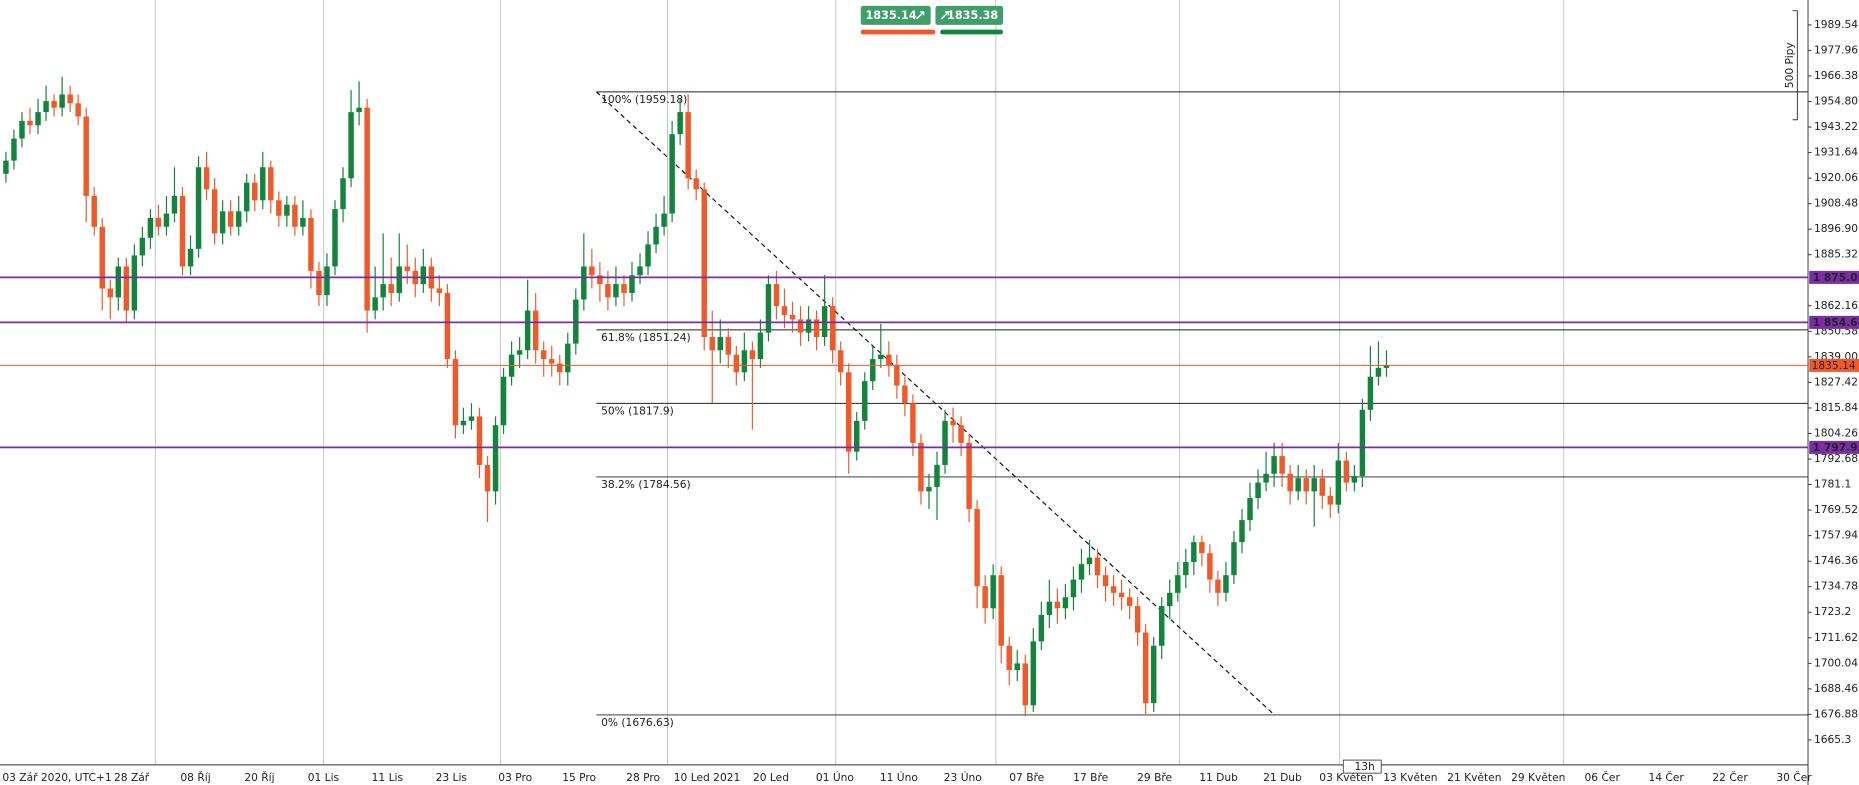  Describe the element at coordinates (1666, 777) in the screenshot. I see `x-tick-label: 14 Čer` at that location.